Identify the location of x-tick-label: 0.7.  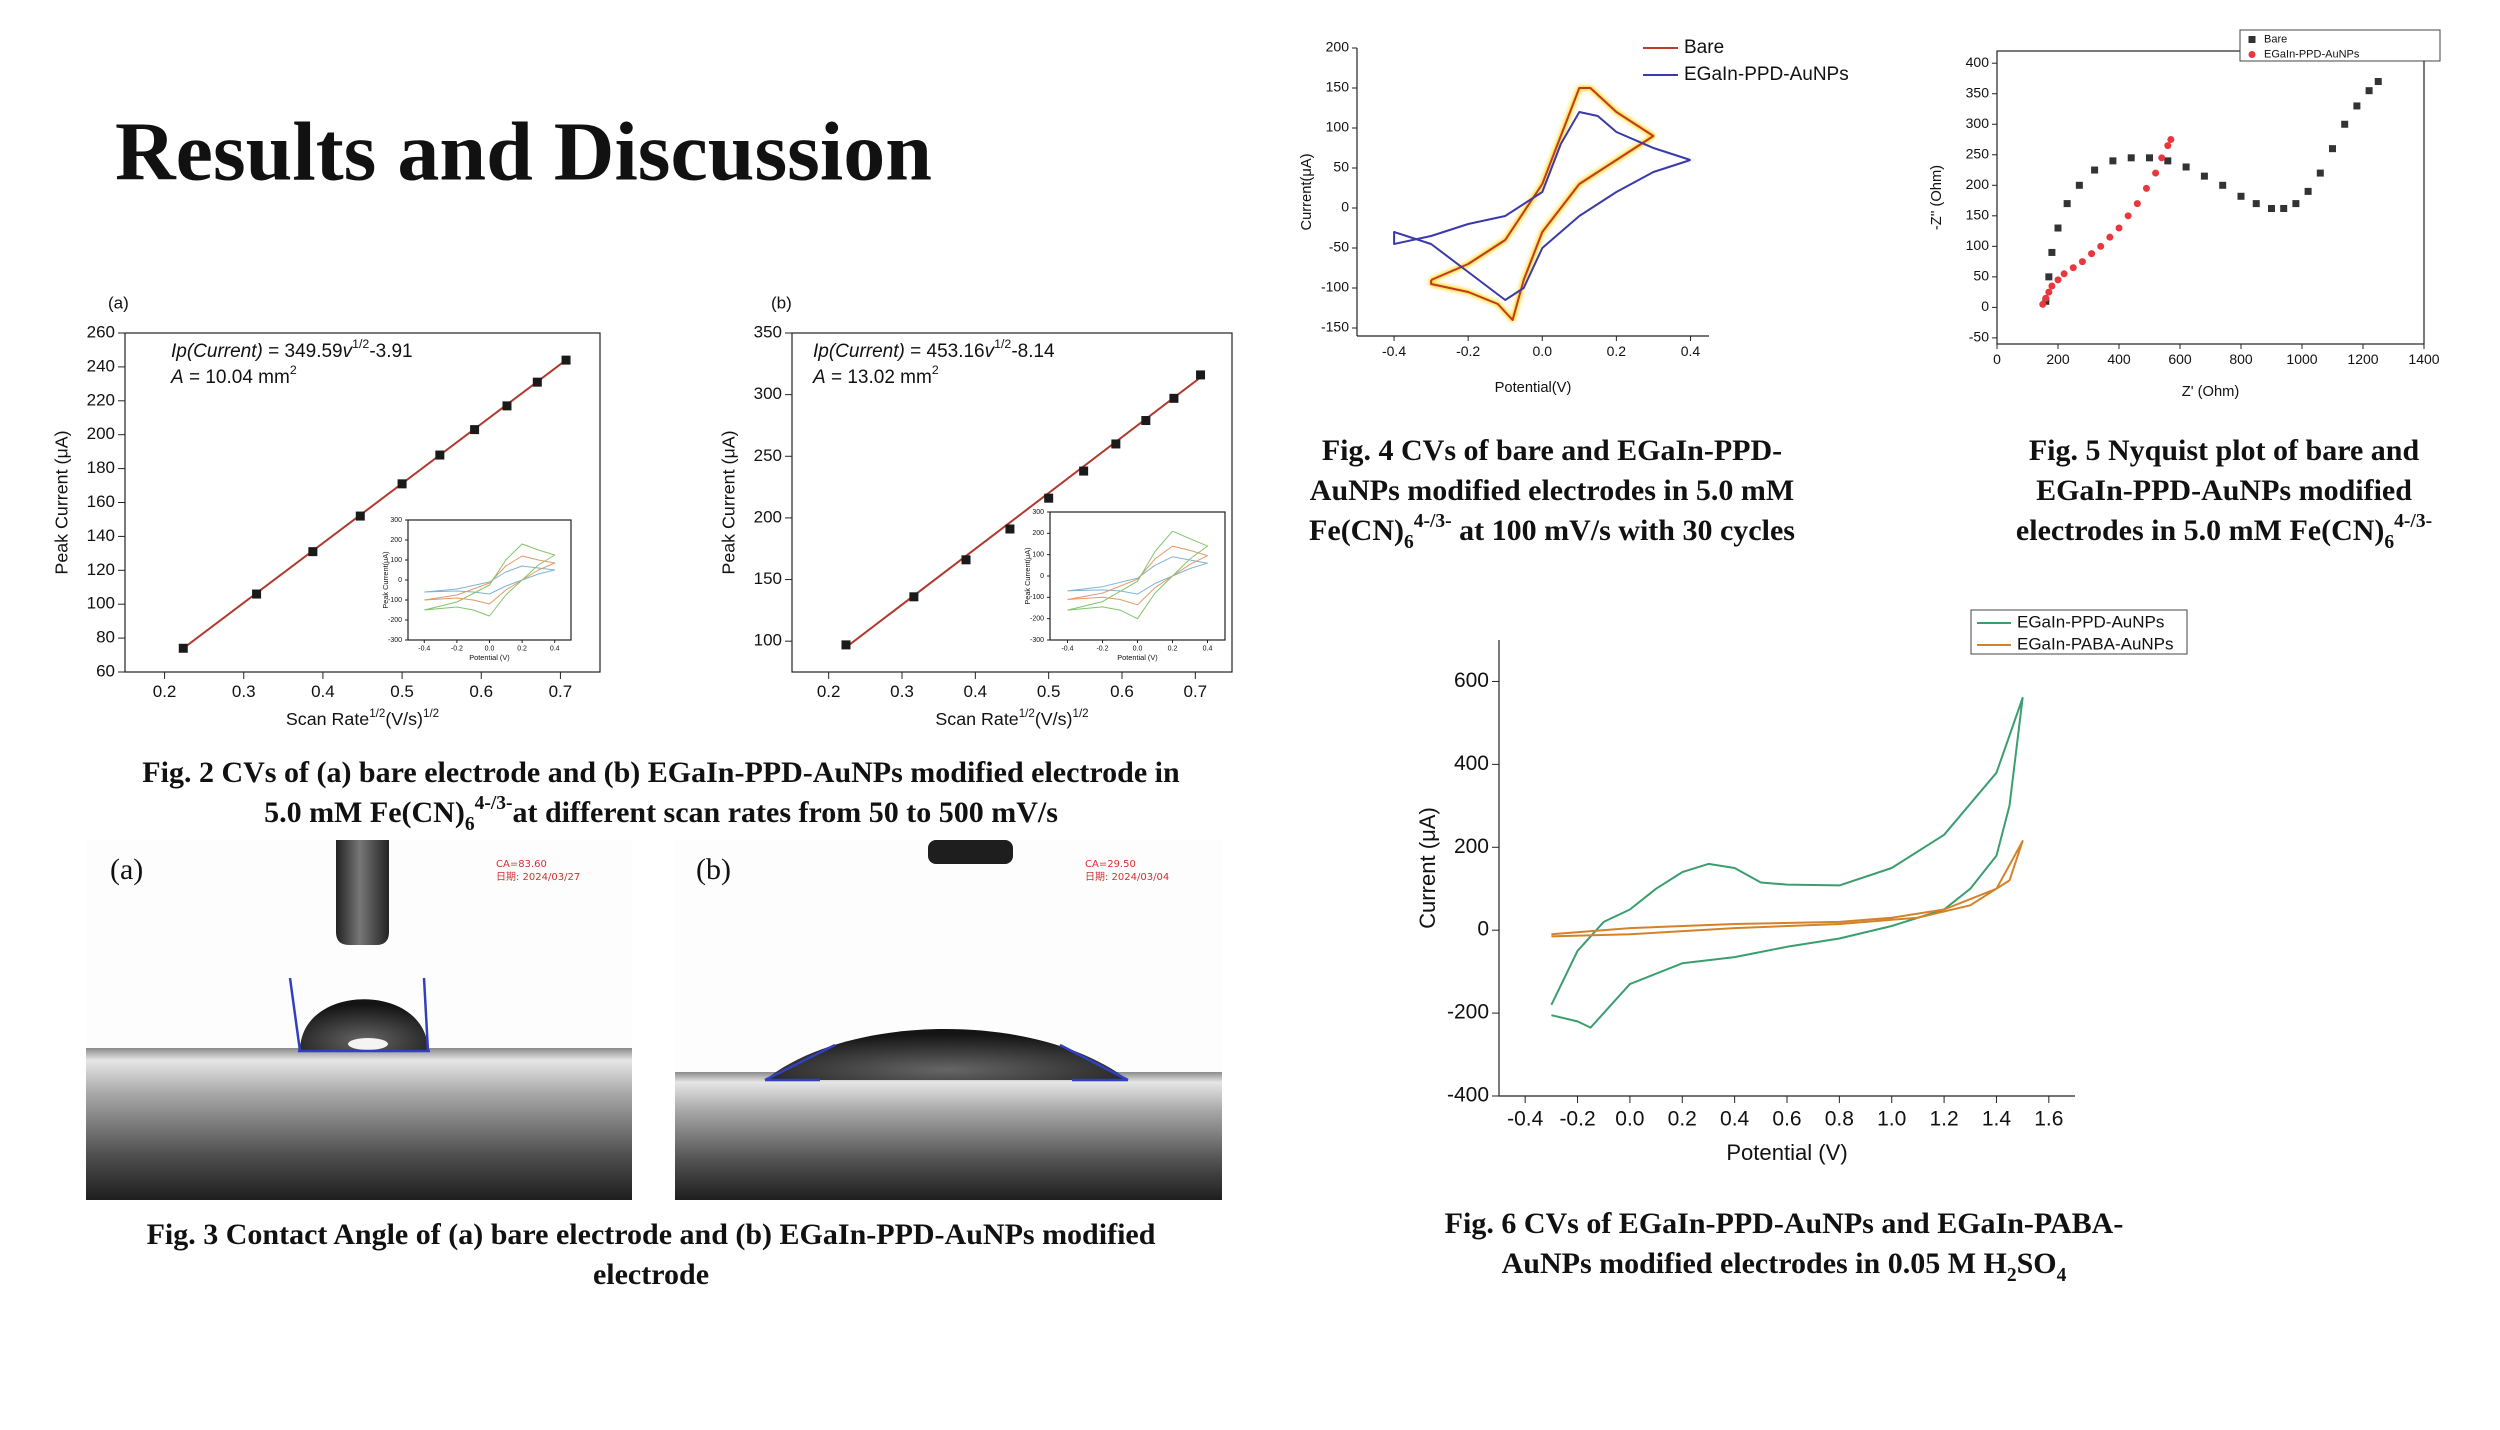
(1196, 691).